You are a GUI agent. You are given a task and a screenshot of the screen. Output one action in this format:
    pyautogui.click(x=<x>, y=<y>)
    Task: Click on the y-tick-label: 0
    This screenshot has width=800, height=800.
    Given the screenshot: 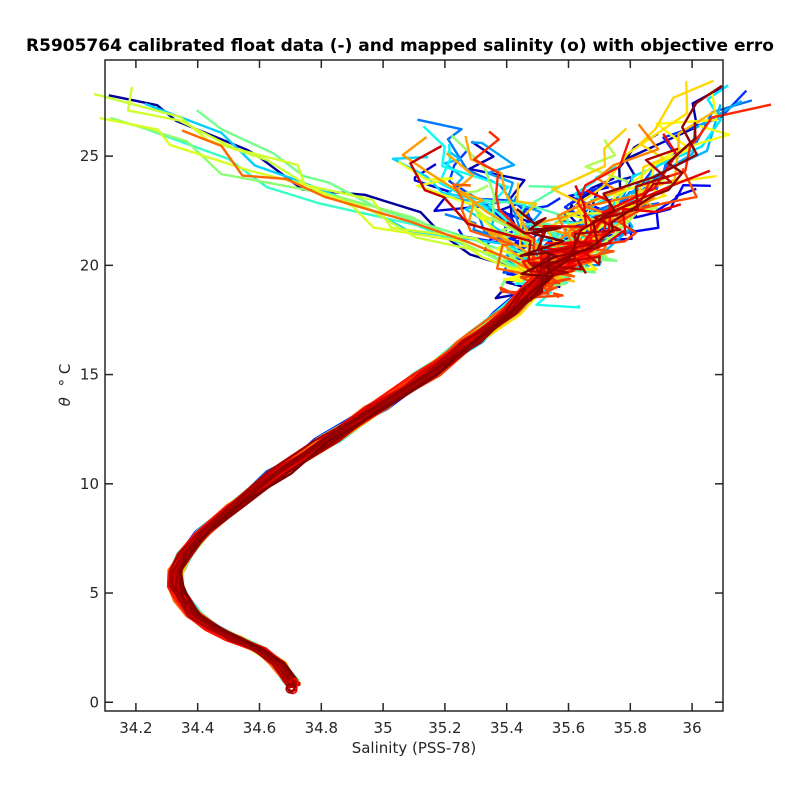 What is the action you would take?
    pyautogui.click(x=94, y=702)
    